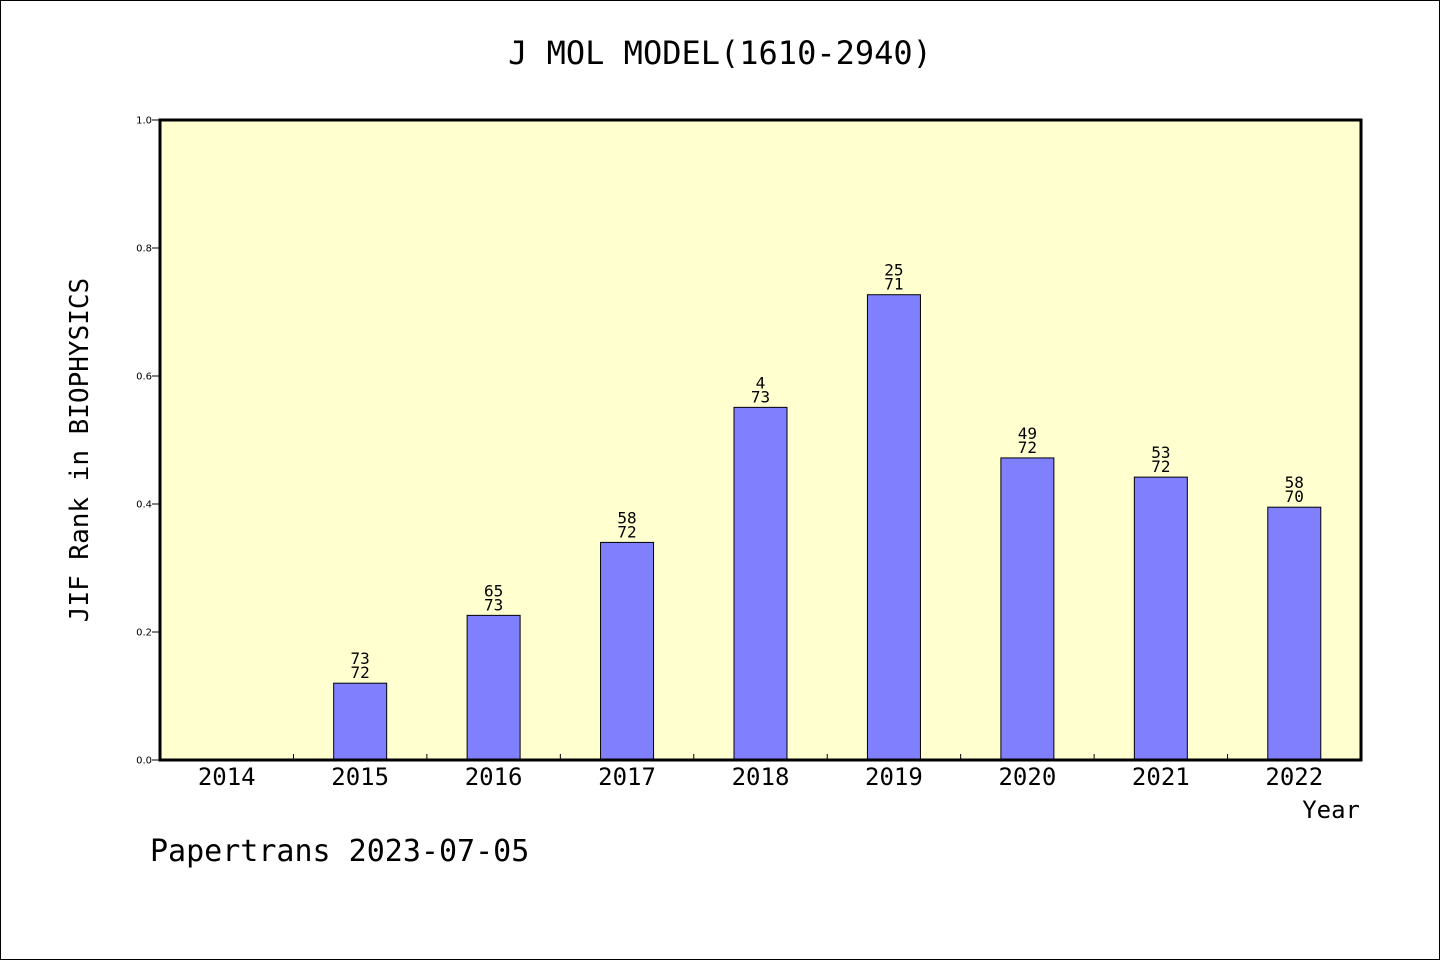  What do you see at coordinates (1161, 777) in the screenshot?
I see `x-tick-label: 2021` at bounding box center [1161, 777].